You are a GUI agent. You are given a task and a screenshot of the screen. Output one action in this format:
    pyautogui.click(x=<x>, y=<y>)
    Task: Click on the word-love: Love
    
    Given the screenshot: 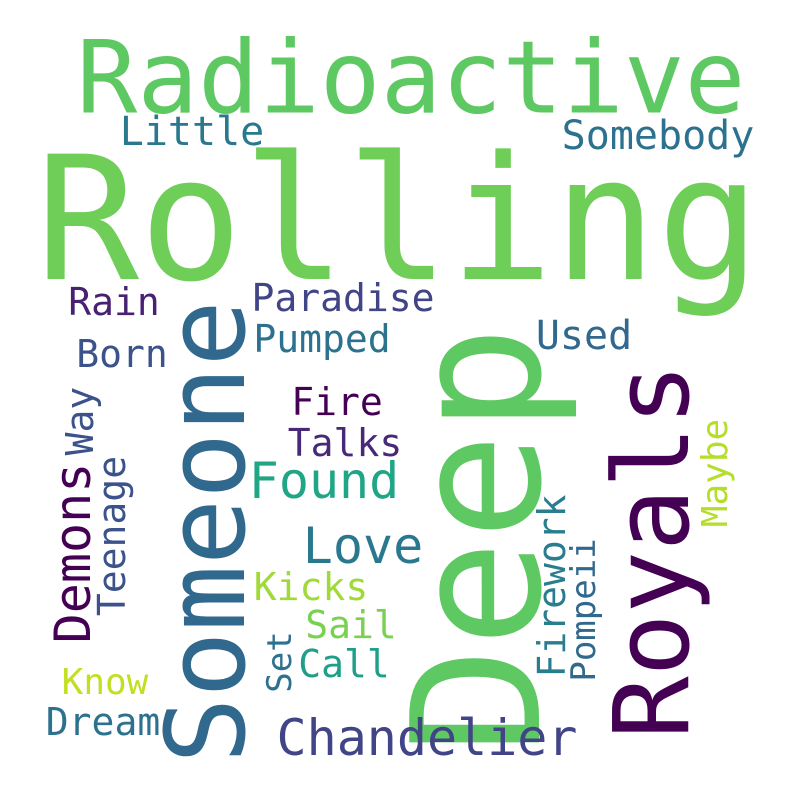 What is the action you would take?
    pyautogui.click(x=363, y=546)
    